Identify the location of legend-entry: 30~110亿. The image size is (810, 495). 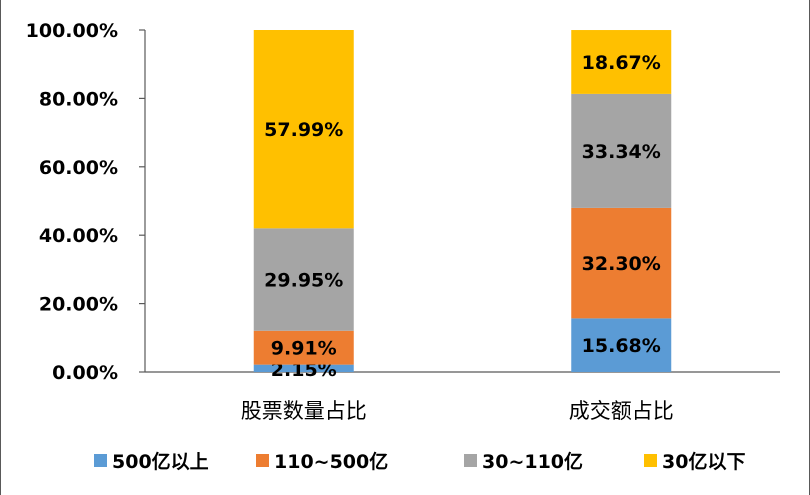
(532, 461).